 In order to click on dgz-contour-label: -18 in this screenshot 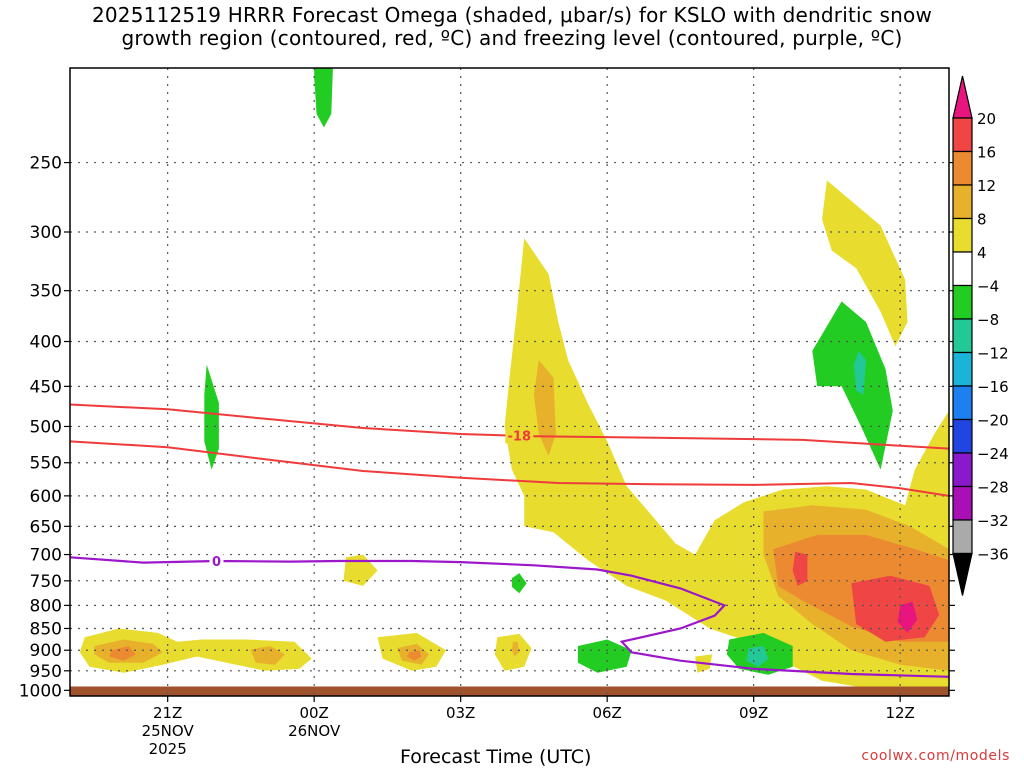, I will do `click(520, 436)`.